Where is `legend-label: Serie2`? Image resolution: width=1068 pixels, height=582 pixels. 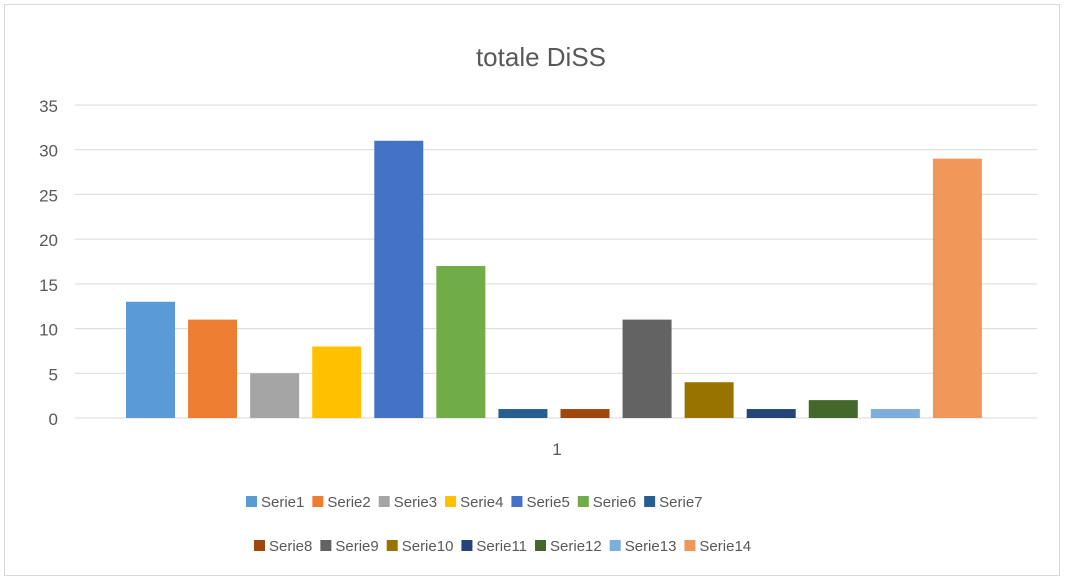 legend-label: Serie2 is located at coordinates (348, 502).